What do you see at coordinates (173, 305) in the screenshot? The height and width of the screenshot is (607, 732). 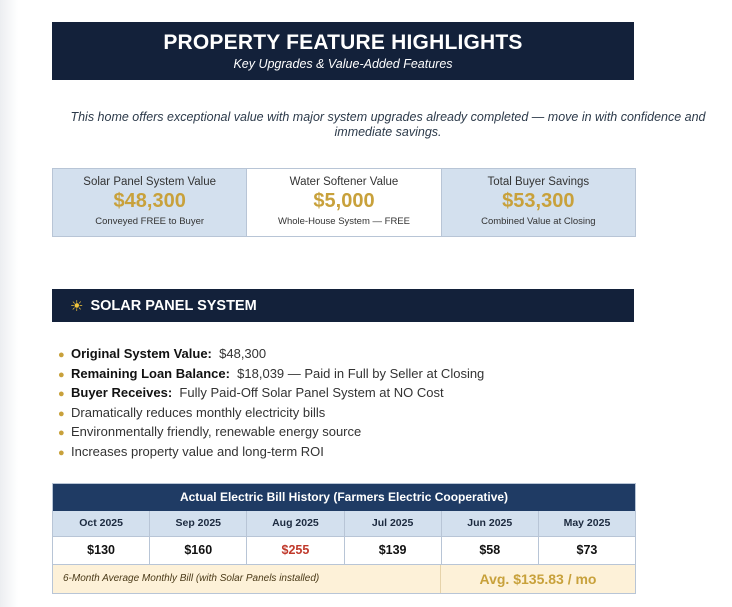 I see `section-title: SOLAR PANEL SYSTEM` at bounding box center [173, 305].